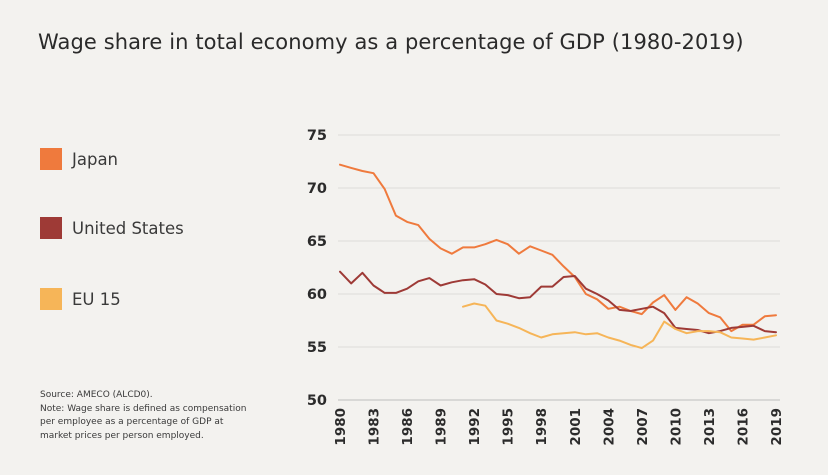  What do you see at coordinates (676, 427) in the screenshot?
I see `x-tick-label: 2010` at bounding box center [676, 427].